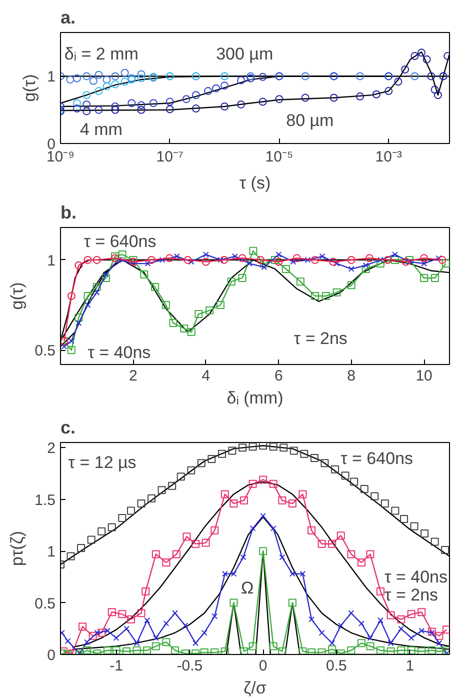  What do you see at coordinates (68, 212) in the screenshot?
I see `chart-title: b.` at bounding box center [68, 212].